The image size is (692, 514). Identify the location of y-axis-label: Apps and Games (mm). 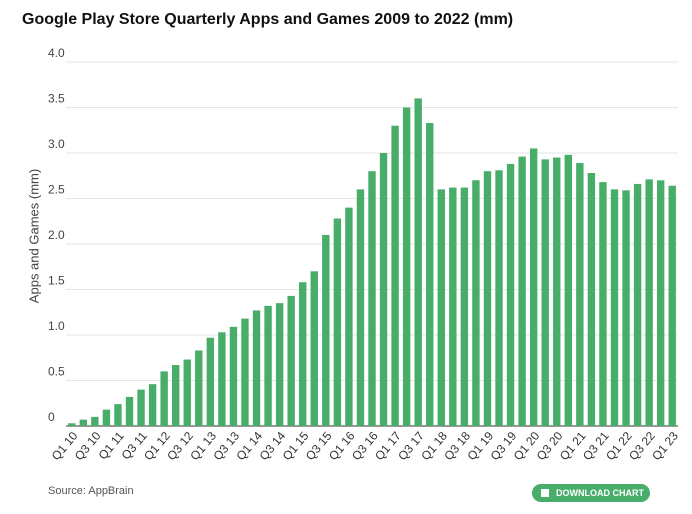
(33, 236).